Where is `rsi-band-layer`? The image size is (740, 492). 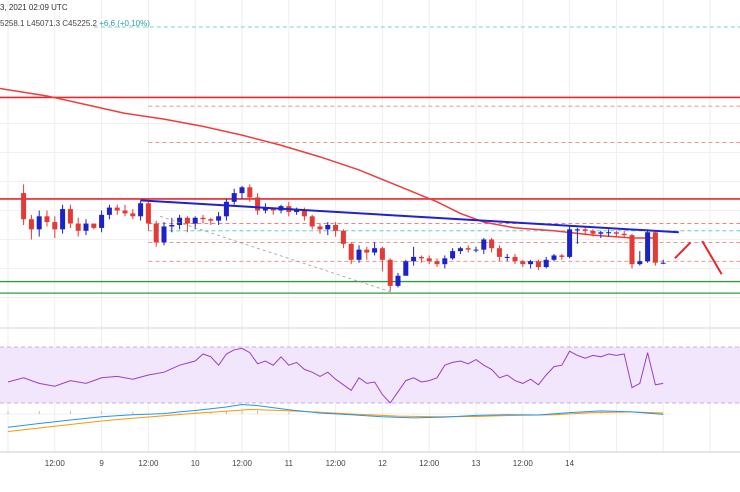 rsi-band-layer is located at coordinates (370, 375).